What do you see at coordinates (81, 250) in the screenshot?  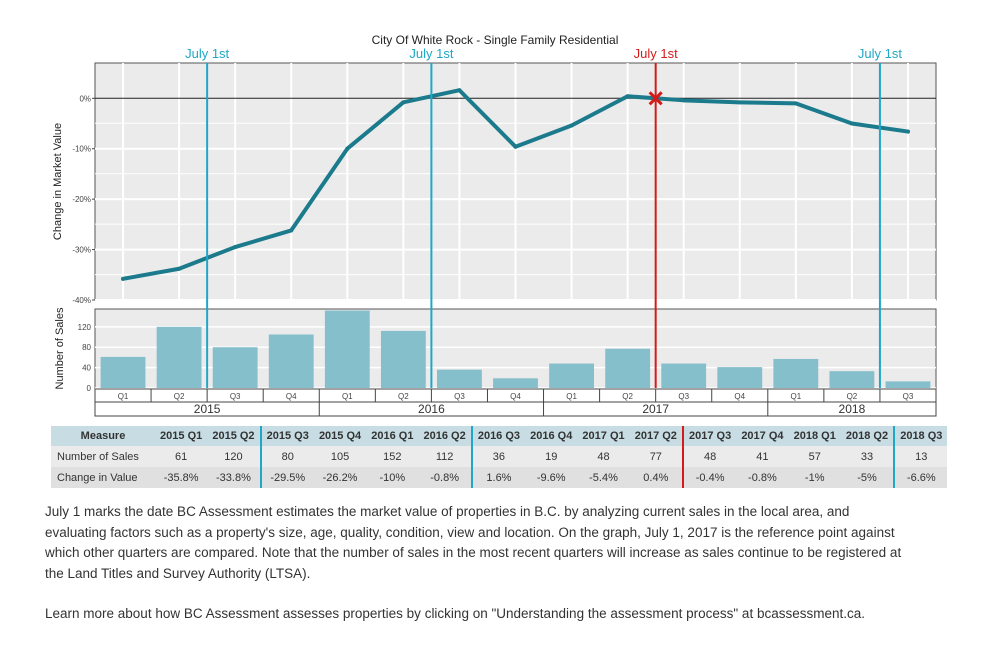 I see `y-tick-label: -30%` at bounding box center [81, 250].